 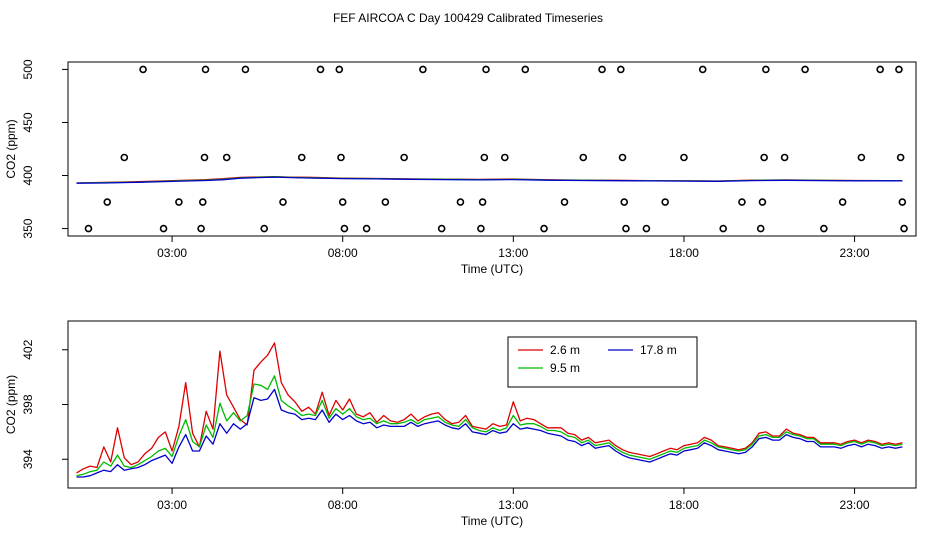 What do you see at coordinates (28, 228) in the screenshot?
I see `y-tick-label: 350` at bounding box center [28, 228].